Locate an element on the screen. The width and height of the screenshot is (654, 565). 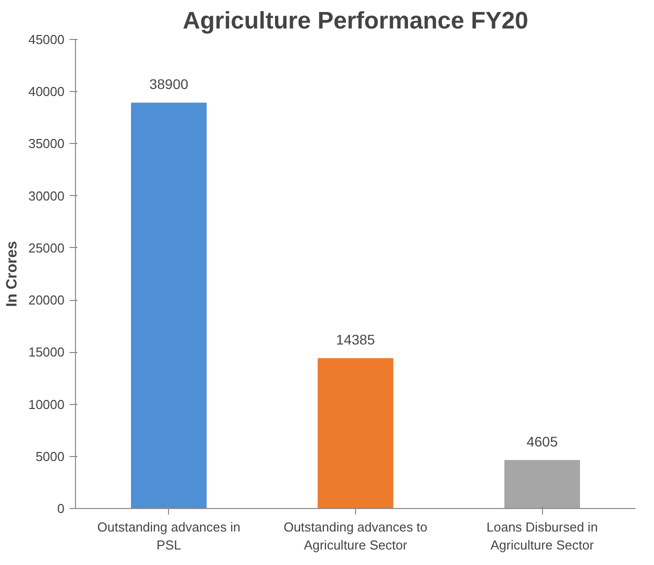
y-tick-label: 35000 is located at coordinates (46, 144).